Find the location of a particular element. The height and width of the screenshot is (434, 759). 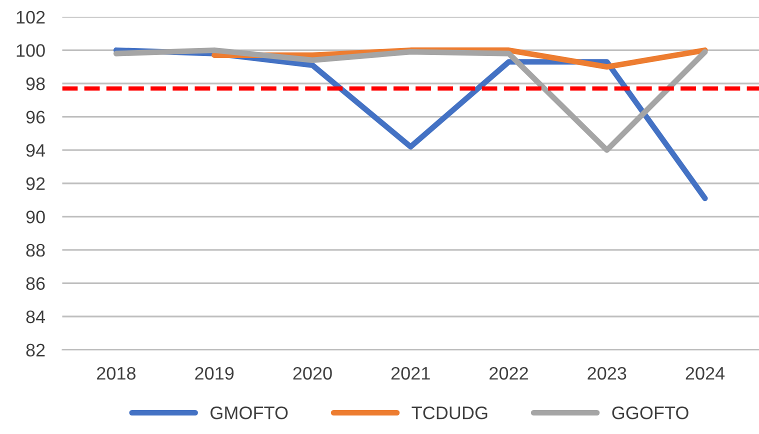

x-tick-label: 2022 is located at coordinates (509, 373).